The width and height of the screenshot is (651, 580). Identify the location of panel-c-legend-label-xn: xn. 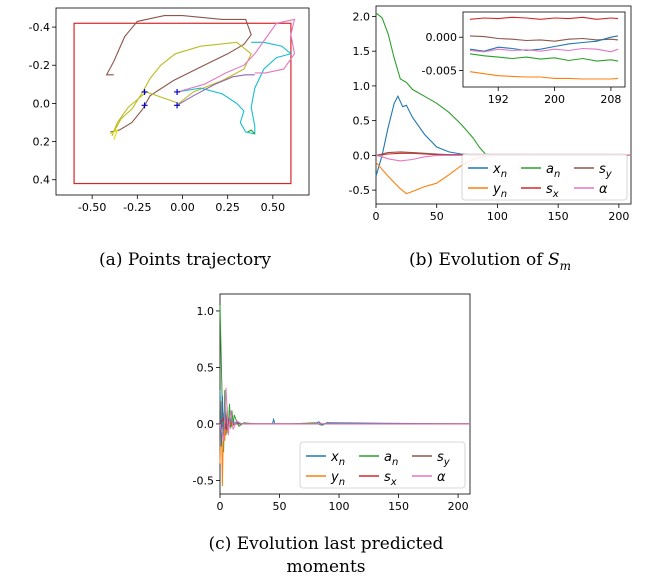
(337, 459).